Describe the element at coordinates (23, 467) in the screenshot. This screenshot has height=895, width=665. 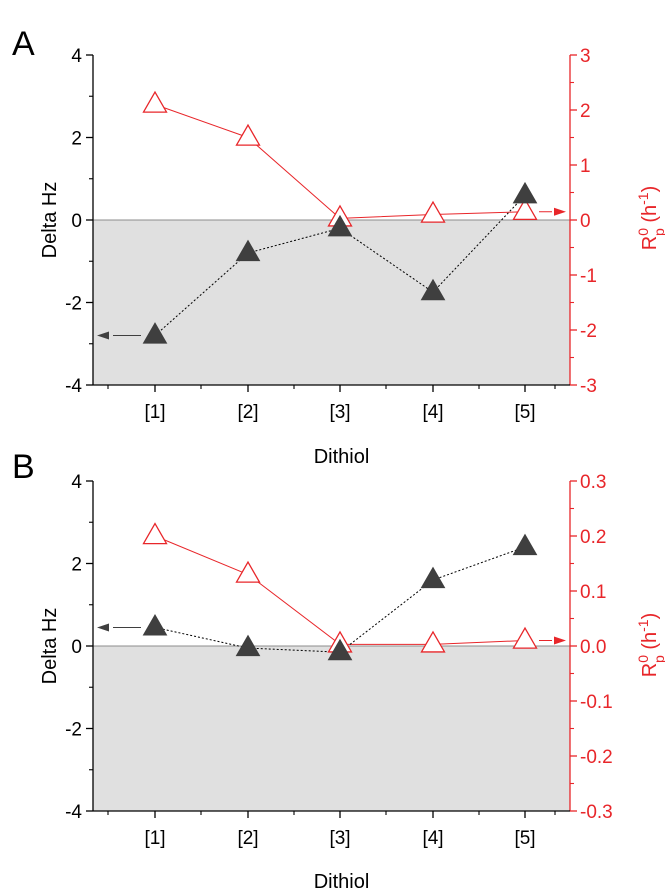
I see `panel-label: B` at that location.